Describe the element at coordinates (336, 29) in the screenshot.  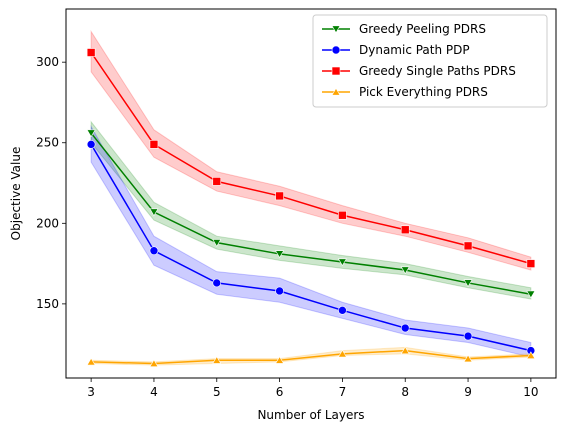
I see `greedy-peeling-pdrs-legend-marker` at that location.